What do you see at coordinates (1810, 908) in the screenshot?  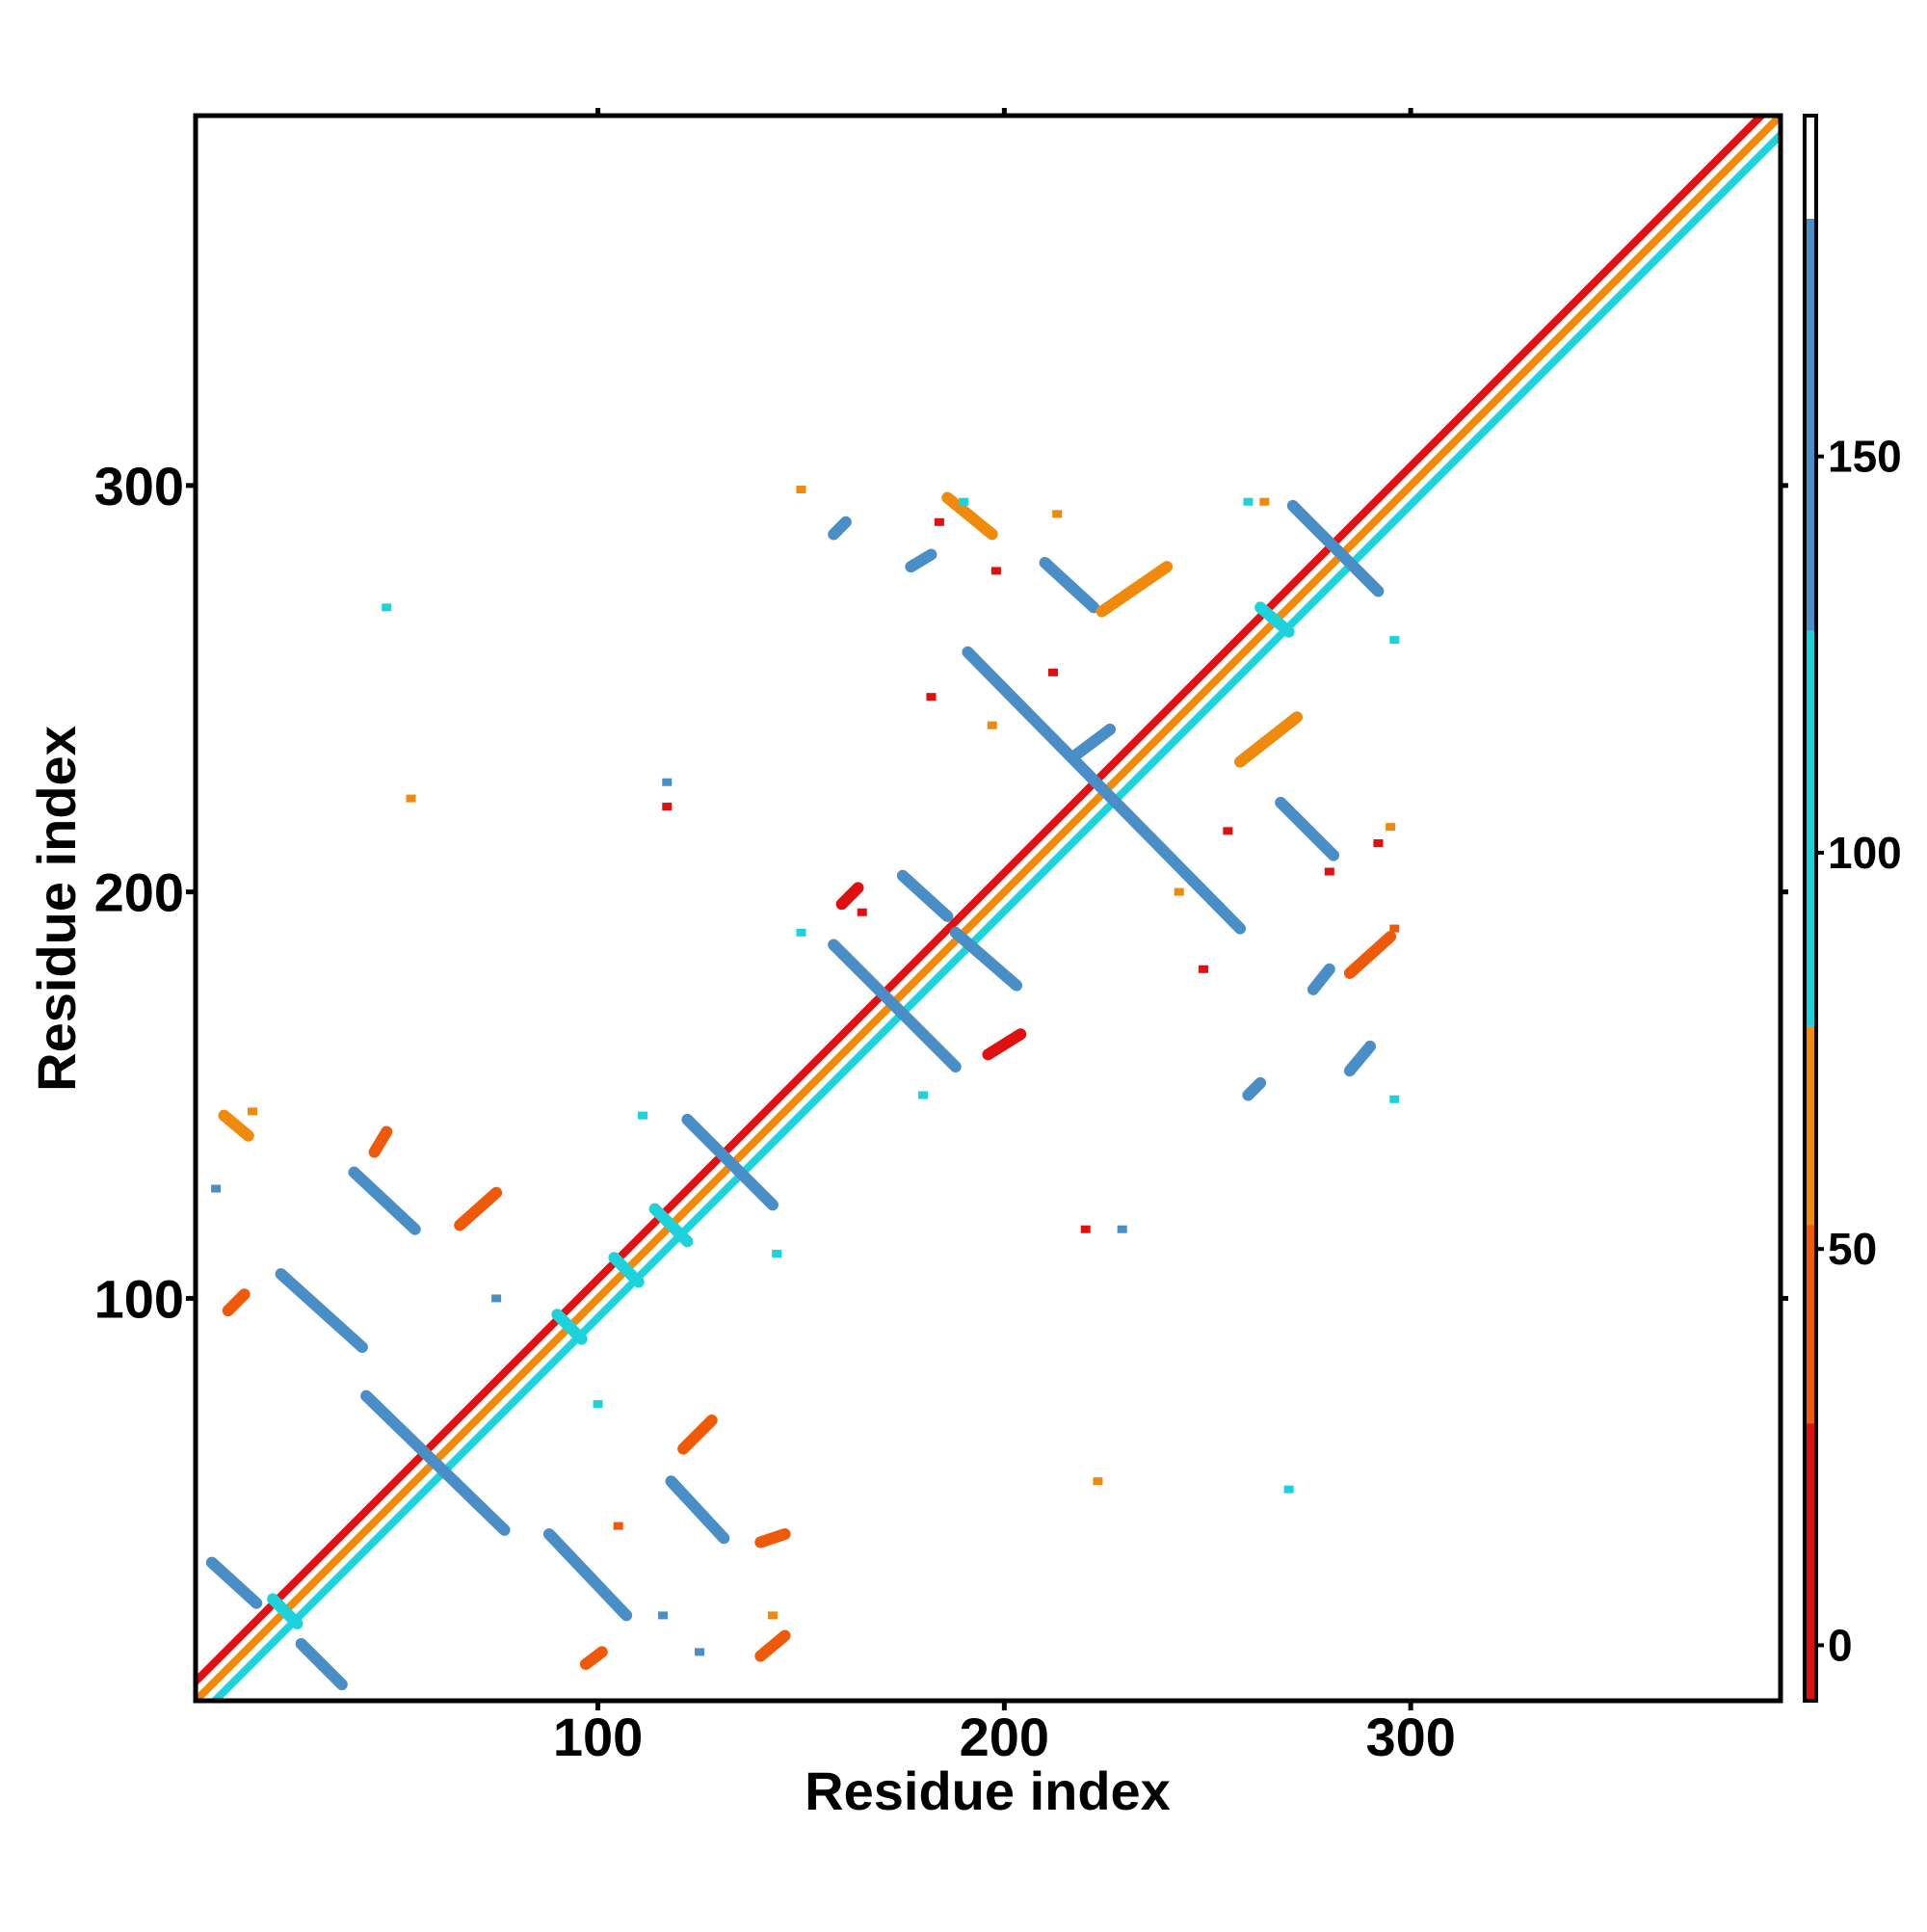 I see `colorbar-frame` at bounding box center [1810, 908].